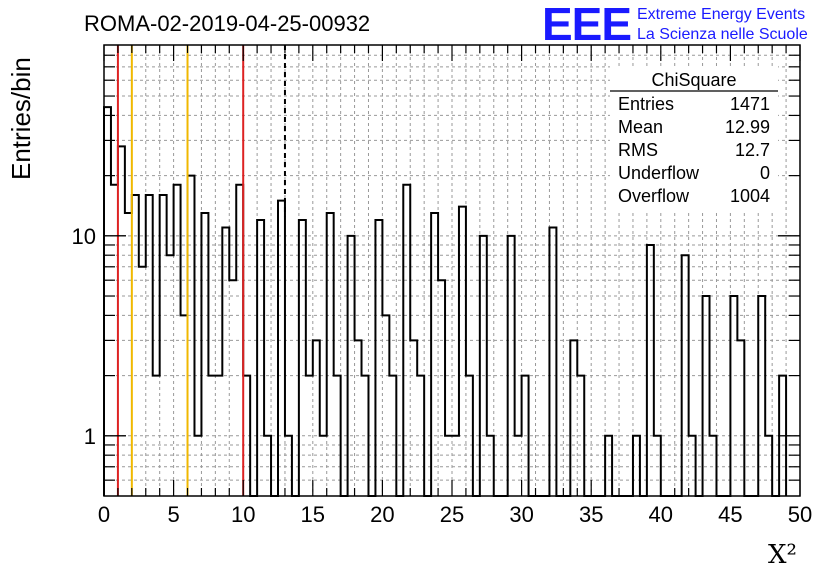  Describe the element at coordinates (800, 514) in the screenshot. I see `x-tick-label: 50` at that location.